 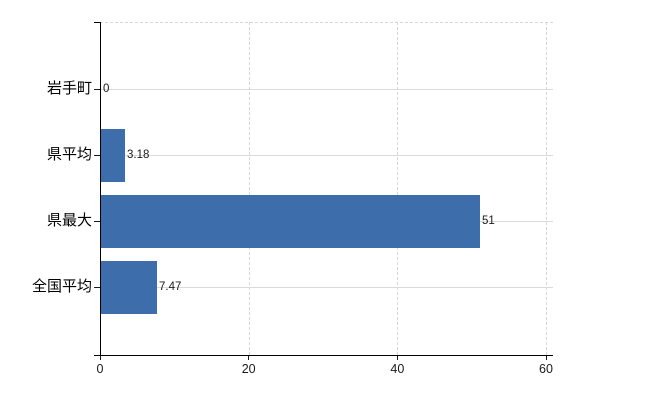 I want to click on value-label: 7.47, so click(x=170, y=287).